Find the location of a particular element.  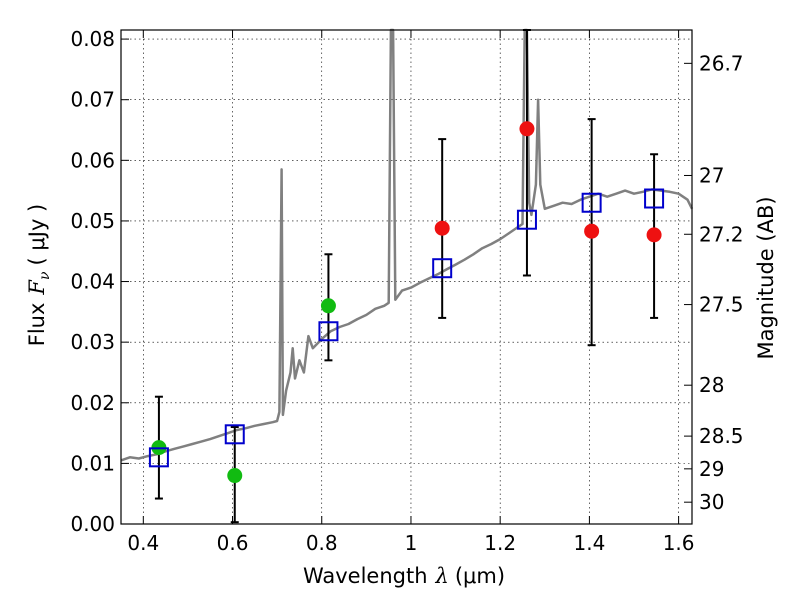

right-tick-label: 26.7 is located at coordinates (721, 63).